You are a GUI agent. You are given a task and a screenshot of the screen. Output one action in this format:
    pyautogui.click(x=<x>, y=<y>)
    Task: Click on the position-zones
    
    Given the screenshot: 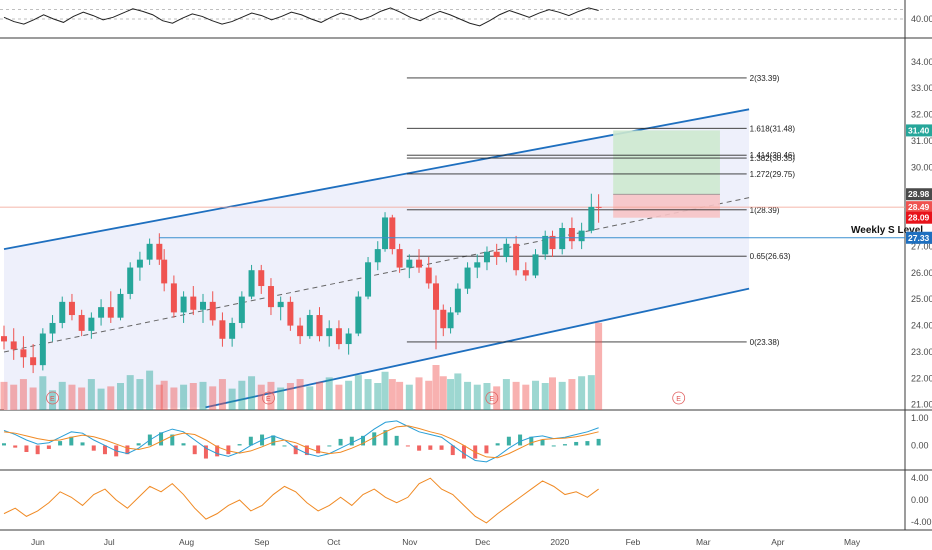 What is the action you would take?
    pyautogui.click(x=666, y=174)
    